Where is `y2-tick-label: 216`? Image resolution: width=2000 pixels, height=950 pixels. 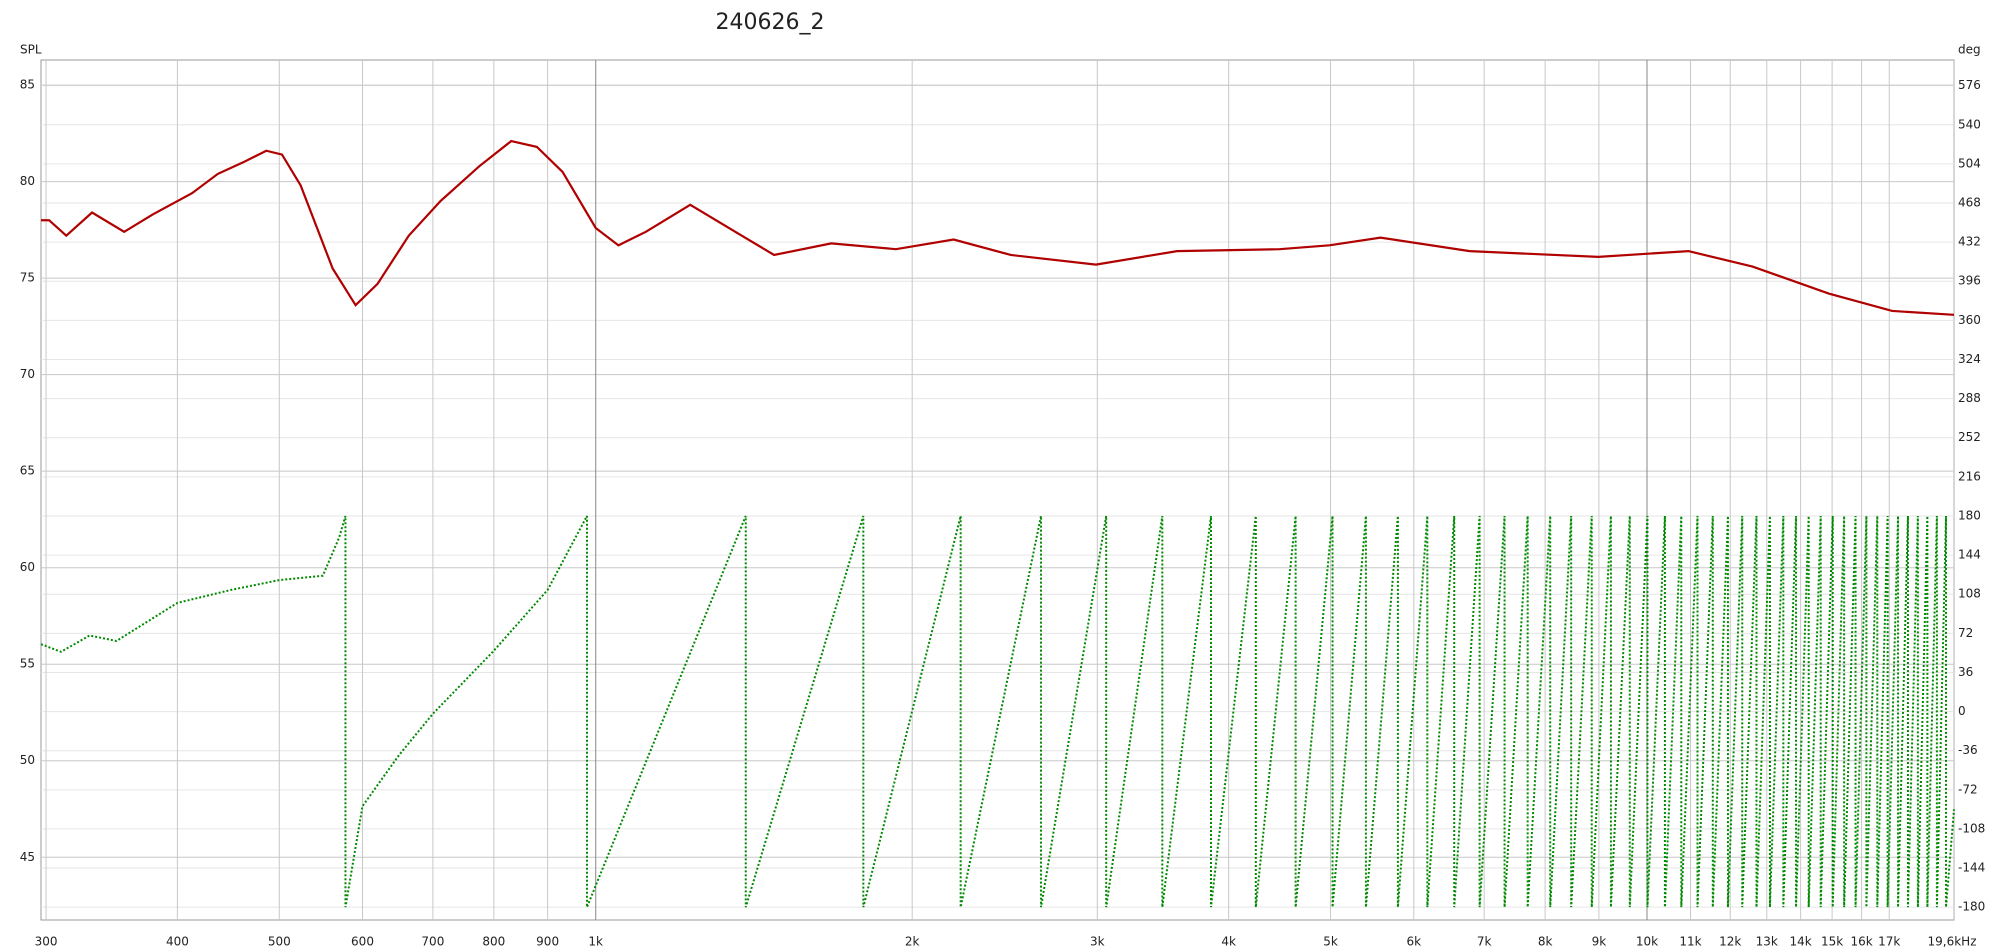 y2-tick-label: 216 is located at coordinates (1969, 476).